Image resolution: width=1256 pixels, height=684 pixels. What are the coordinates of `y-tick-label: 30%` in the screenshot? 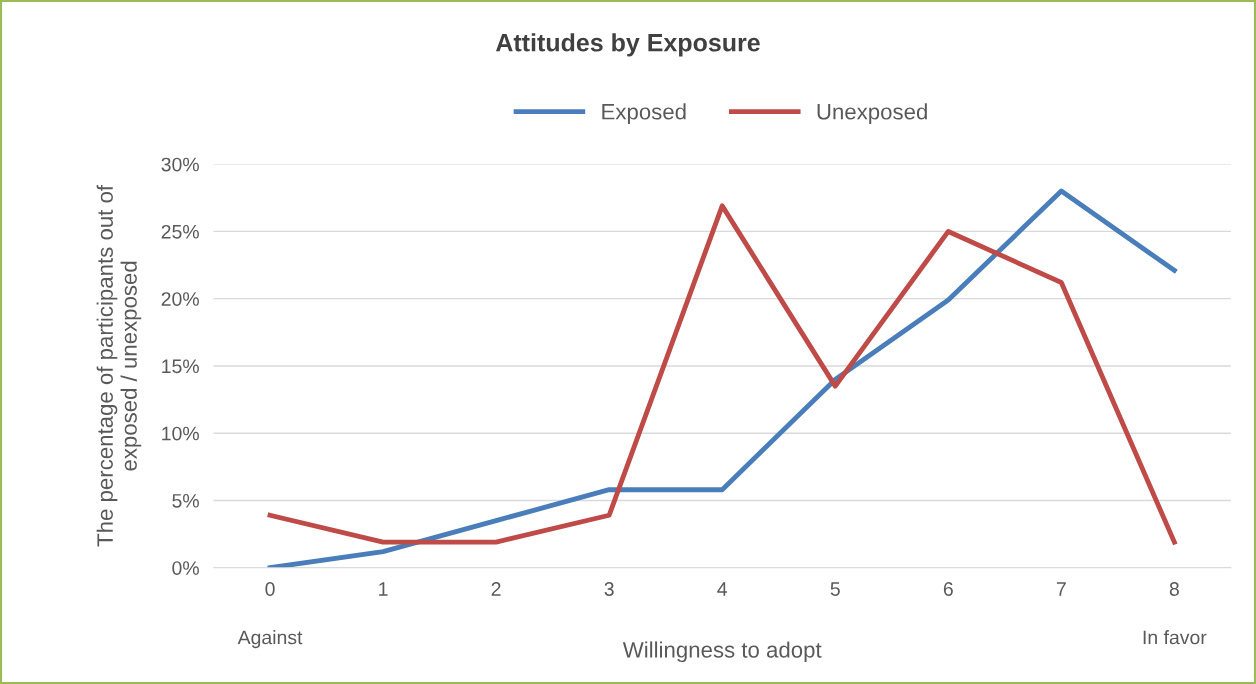 It's located at (180, 164).